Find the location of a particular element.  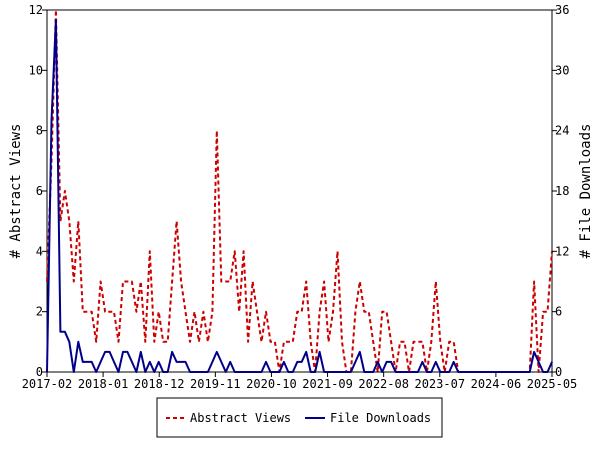

x-tick-label: 2017-02 is located at coordinates (47, 384).